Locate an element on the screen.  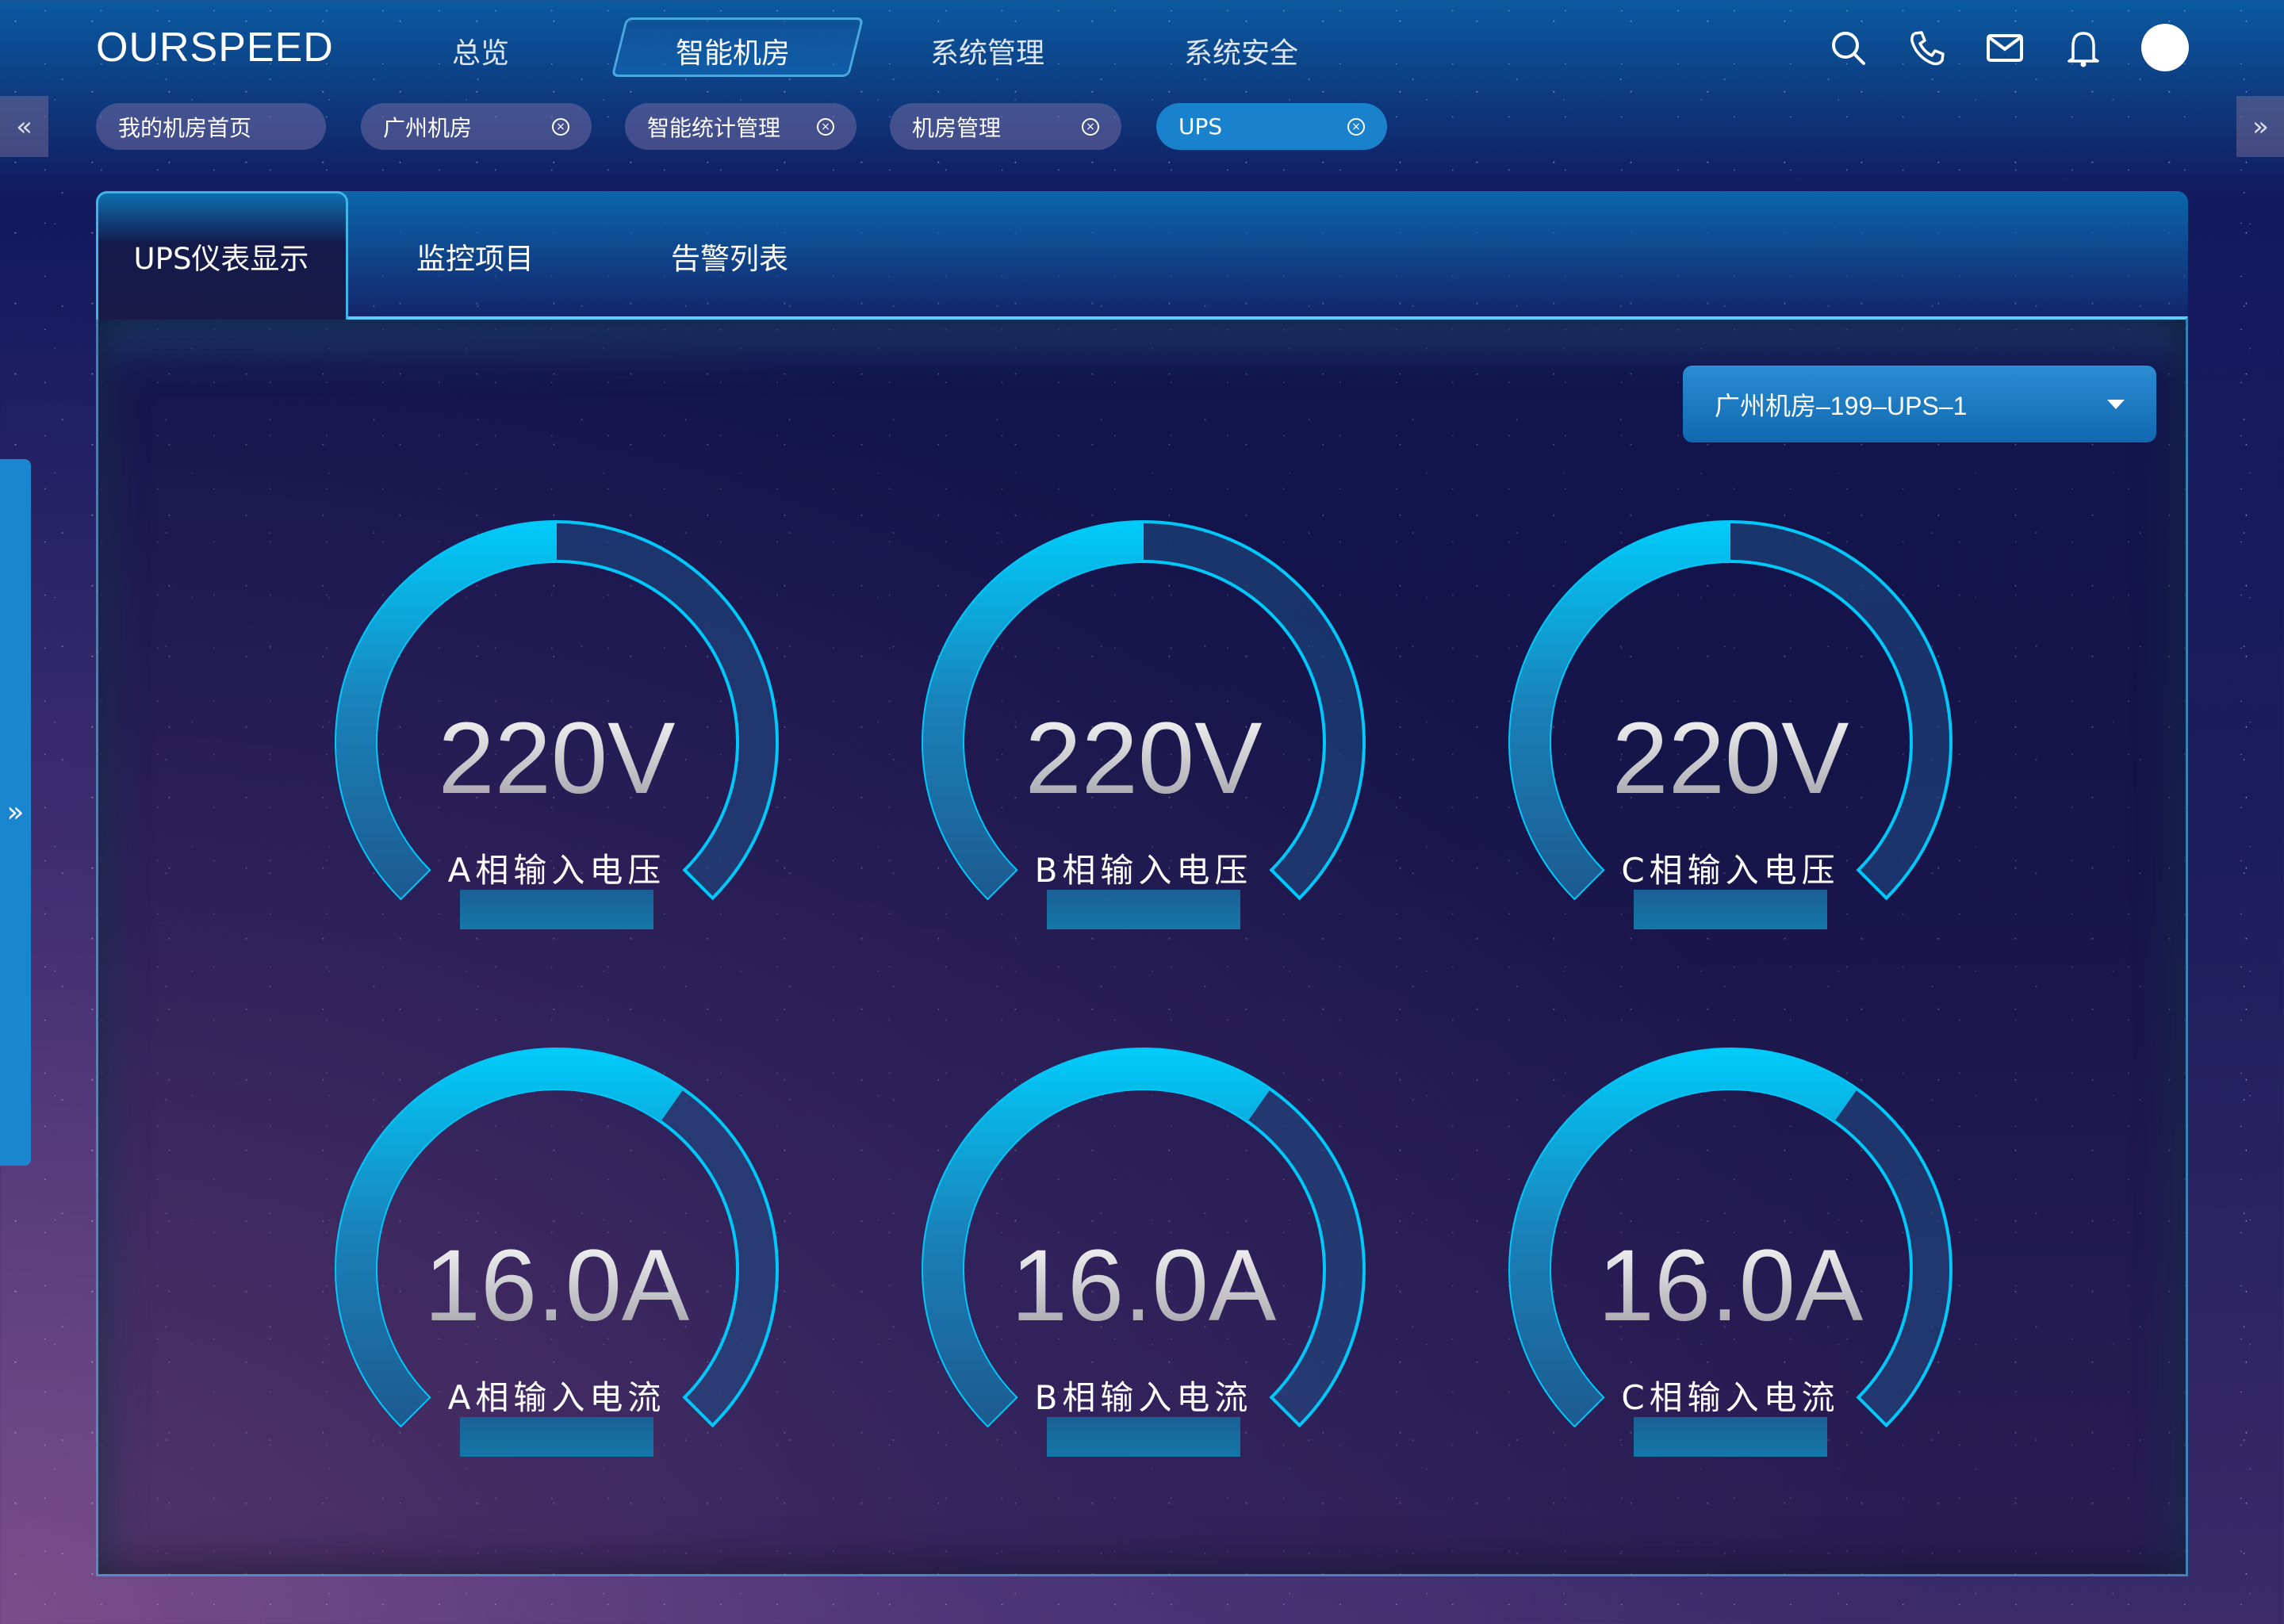
nav-system-security: 系统安全 is located at coordinates (1241, 53).